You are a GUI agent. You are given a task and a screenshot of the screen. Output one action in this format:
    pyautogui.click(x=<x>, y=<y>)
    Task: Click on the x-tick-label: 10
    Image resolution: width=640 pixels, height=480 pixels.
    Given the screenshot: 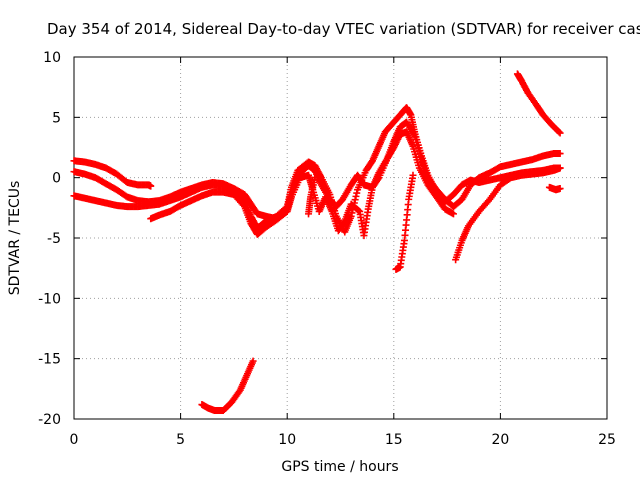 What is the action you would take?
    pyautogui.click(x=287, y=440)
    